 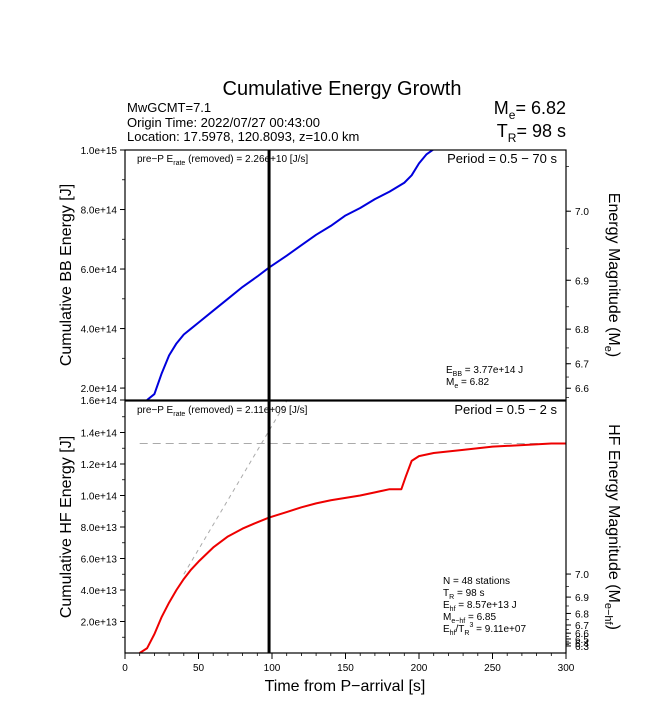 What do you see at coordinates (476, 581) in the screenshot?
I see `hf-annotation: N = 48 stations` at bounding box center [476, 581].